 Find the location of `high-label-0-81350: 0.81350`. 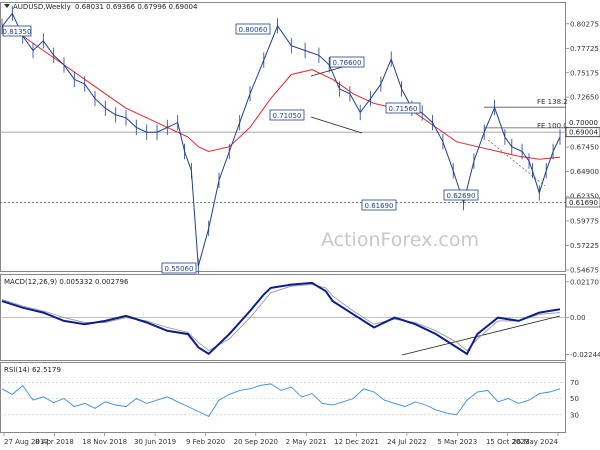

high-label-0-81350: 0.81350 is located at coordinates (17, 31).